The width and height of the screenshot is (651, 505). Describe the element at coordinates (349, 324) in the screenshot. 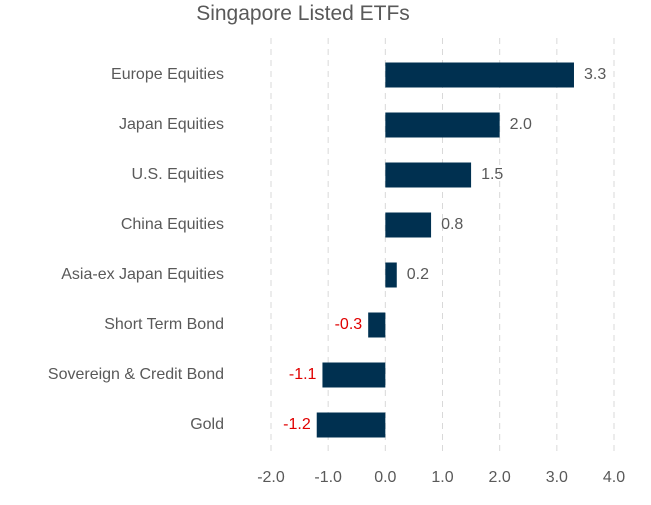

I see `value-label: -0.3` at that location.